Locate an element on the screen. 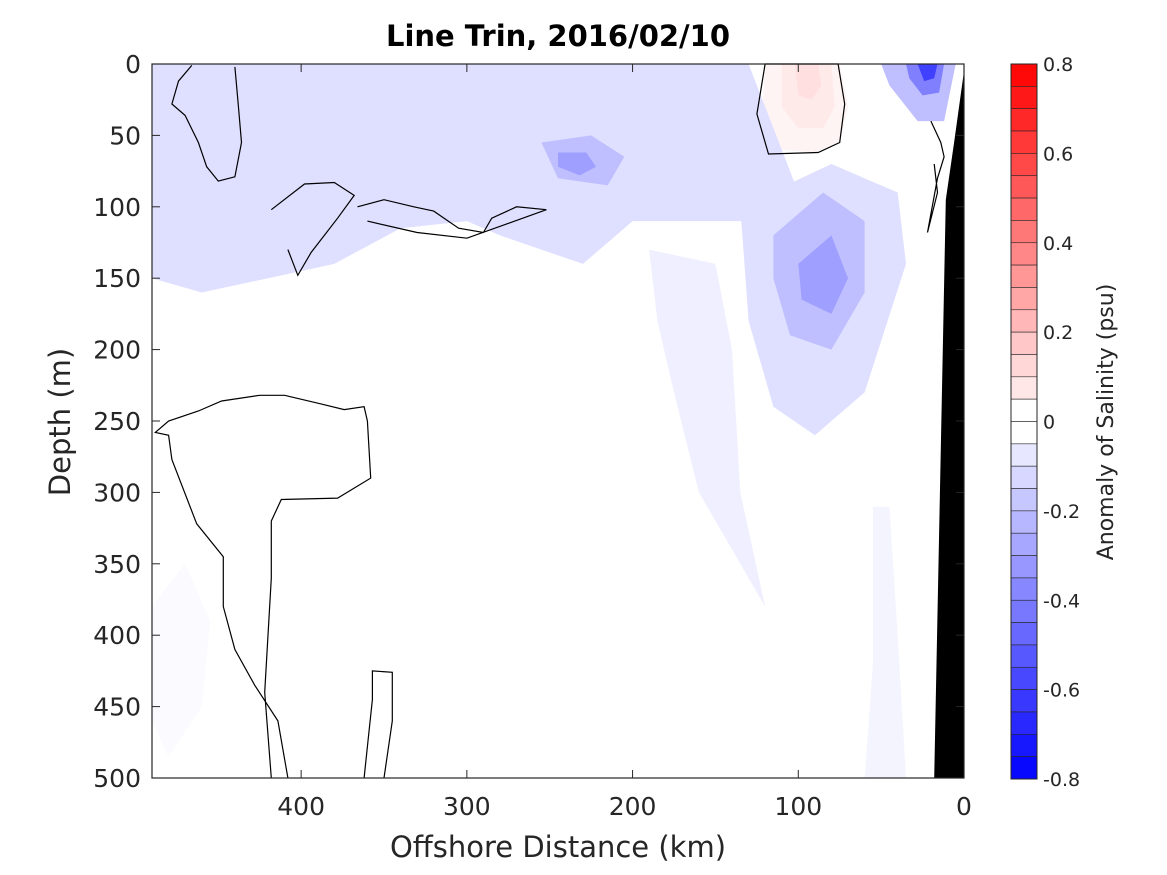  land-mask is located at coordinates (949, 425).